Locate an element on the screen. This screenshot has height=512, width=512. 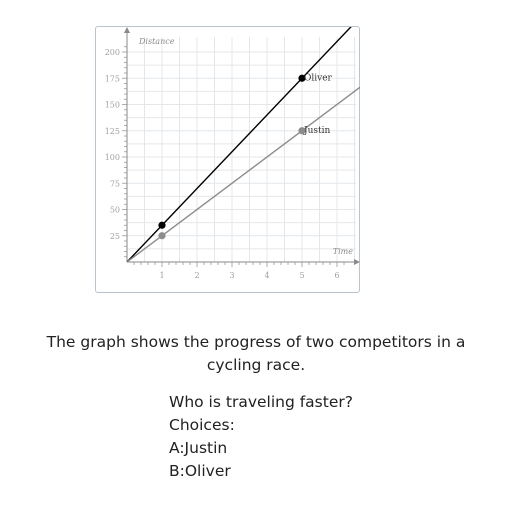
series-label-oliver: Oliver is located at coordinates (318, 78).